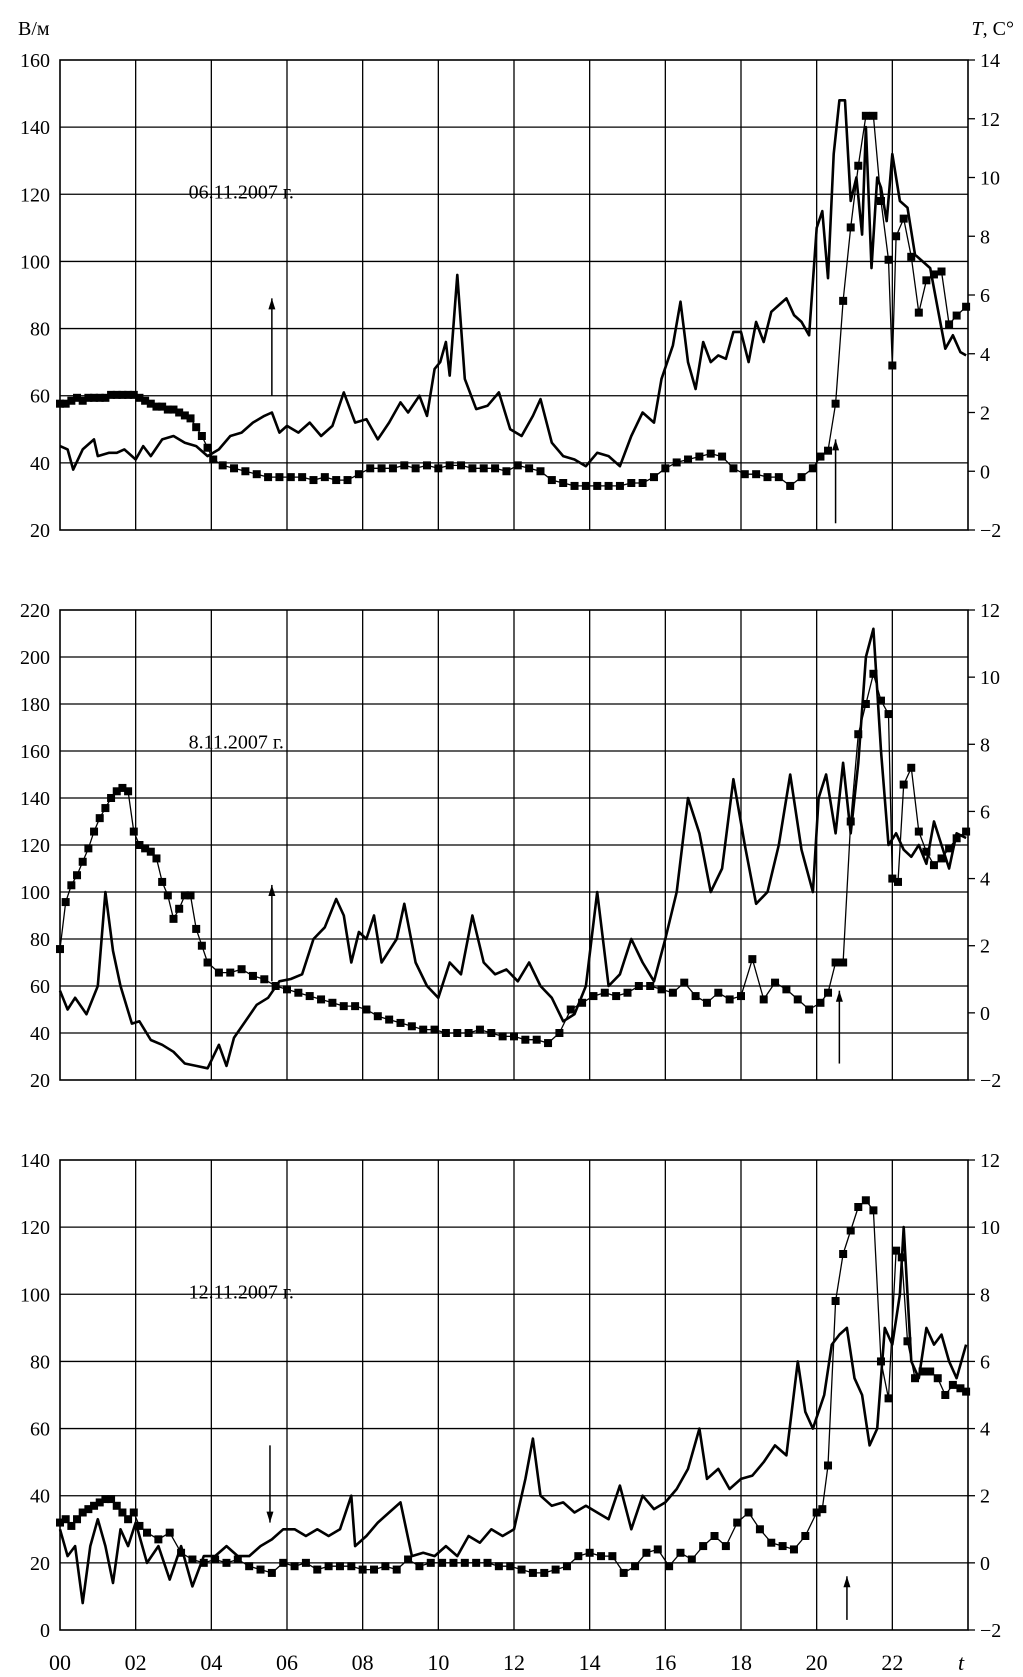 The height and width of the screenshot is (1677, 1023). What do you see at coordinates (514, 1662) in the screenshot?
I see `x-tick-label: 12` at bounding box center [514, 1662].